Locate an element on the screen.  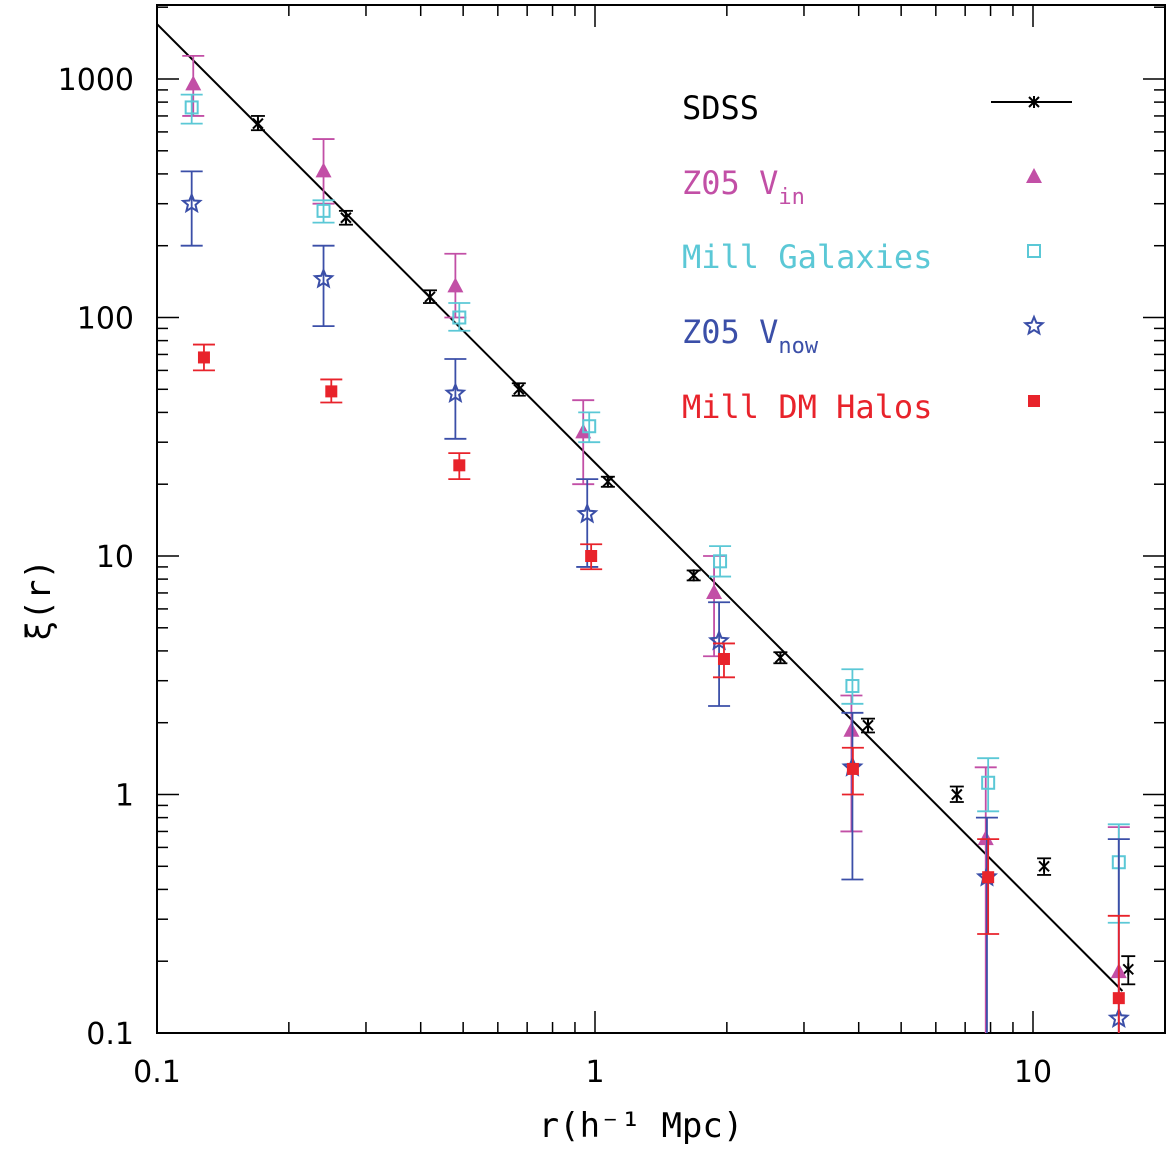
legend-label: Z05 Vin is located at coordinates (743, 187).